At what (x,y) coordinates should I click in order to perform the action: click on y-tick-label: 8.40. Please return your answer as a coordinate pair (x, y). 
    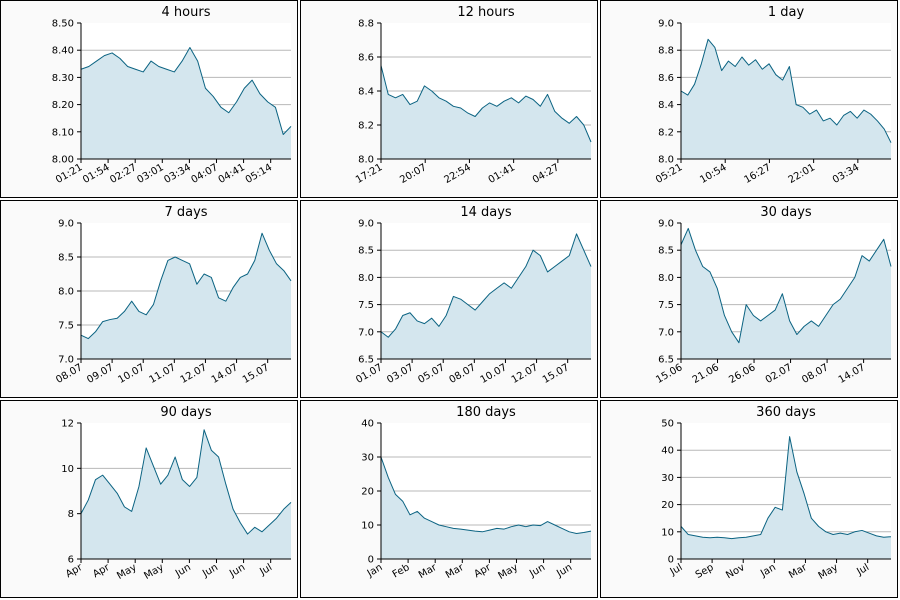
    Looking at the image, I should click on (63, 51).